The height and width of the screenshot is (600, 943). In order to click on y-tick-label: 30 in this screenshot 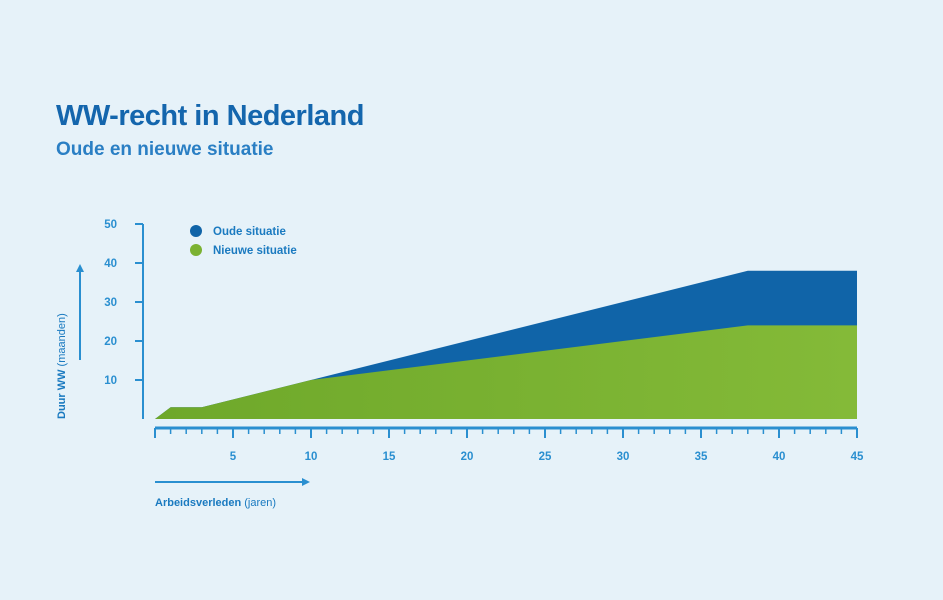, I will do `click(110, 303)`.